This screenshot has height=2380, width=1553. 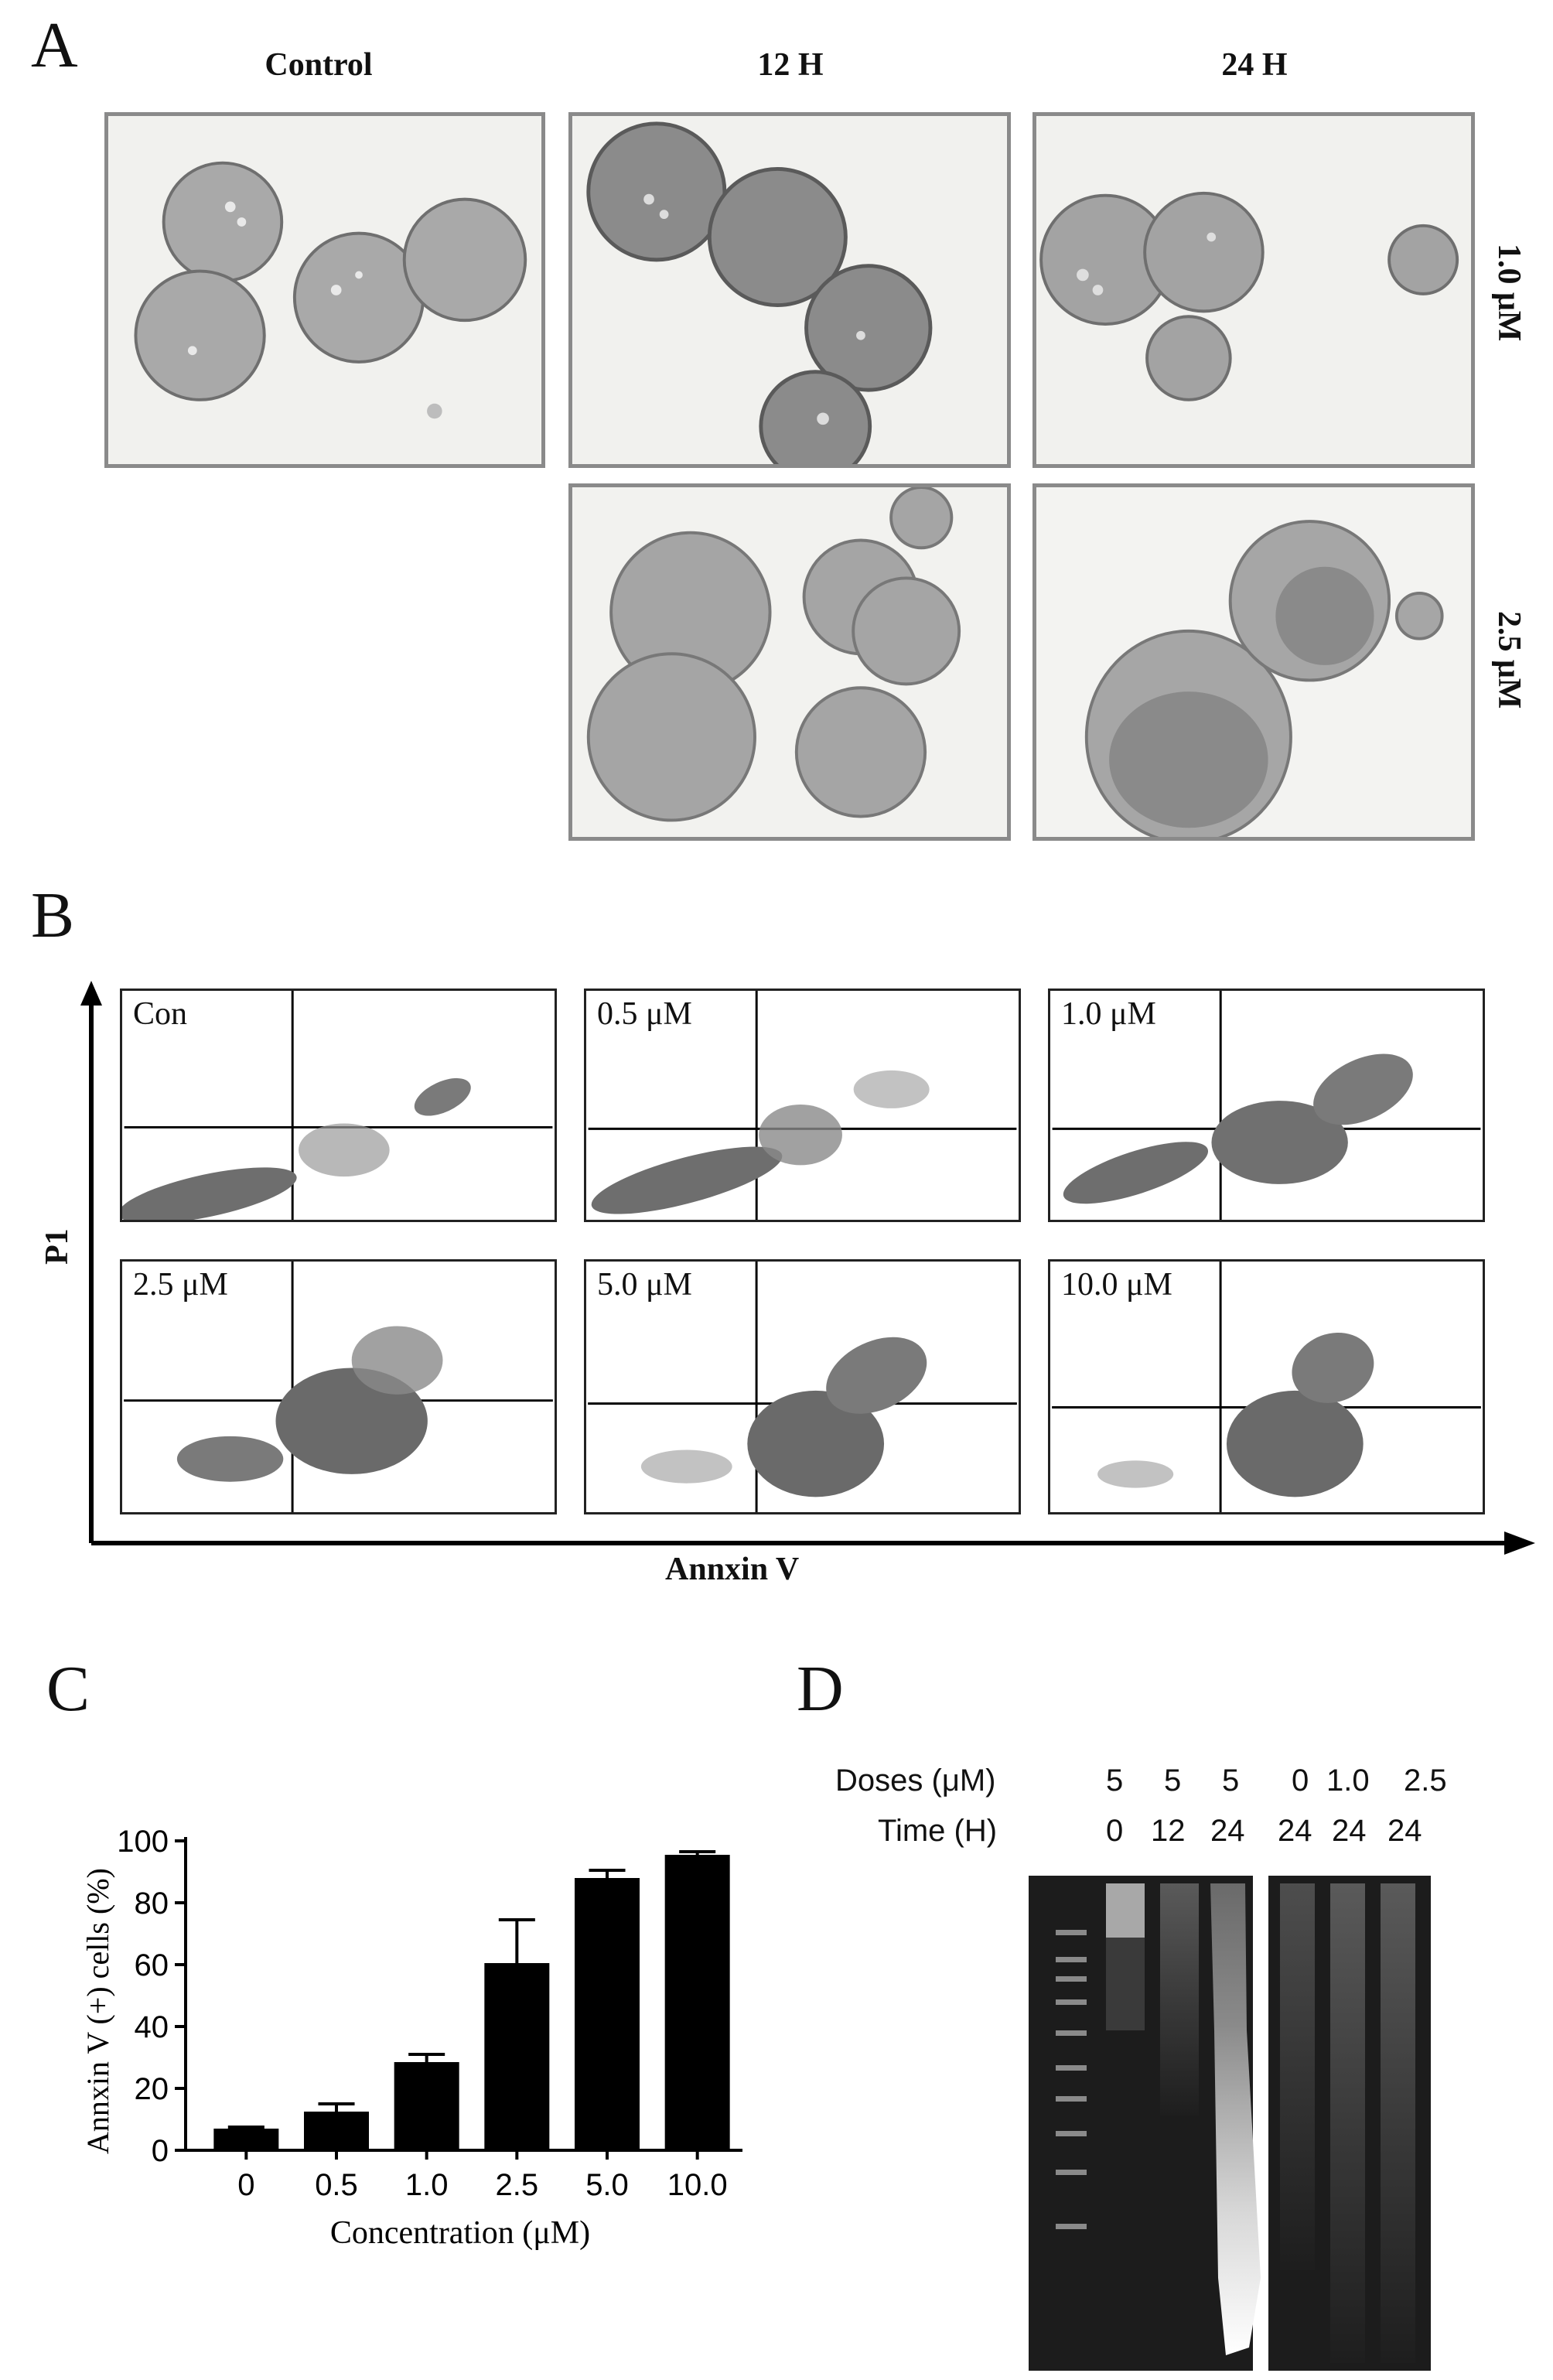 What do you see at coordinates (338, 1386) in the screenshot?
I see `flow-plot-2-5um: 2.5 μM` at bounding box center [338, 1386].